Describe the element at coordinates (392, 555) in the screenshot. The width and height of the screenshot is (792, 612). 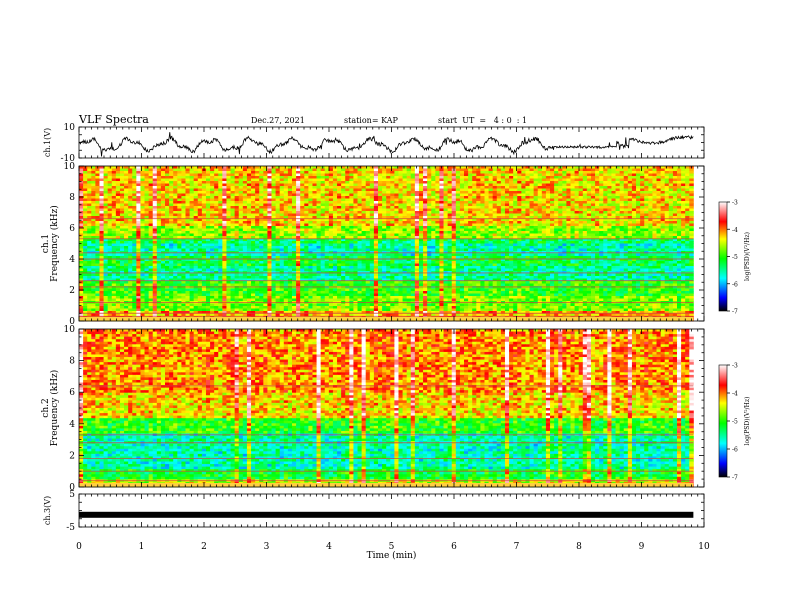
I see `xaxis-label: Time (min)` at that location.